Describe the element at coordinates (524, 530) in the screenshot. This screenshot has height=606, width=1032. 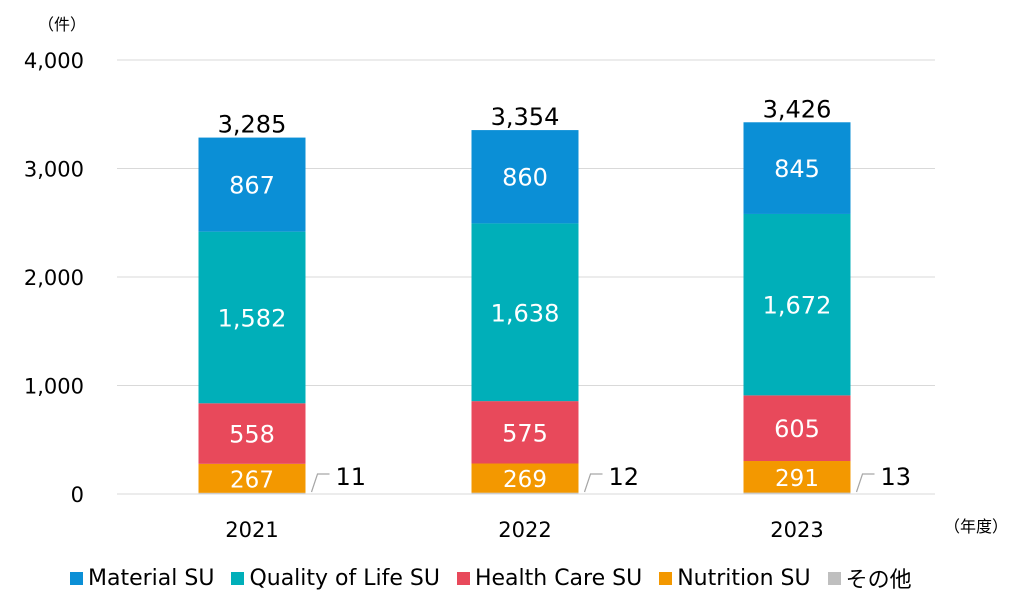
I see `x-tick-label: 2022` at that location.